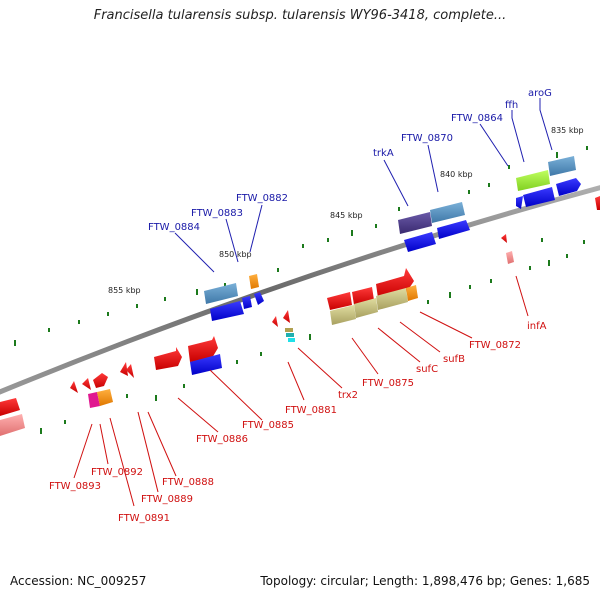 The height and width of the screenshot is (600, 600). What do you see at coordinates (10, 407) in the screenshot?
I see `gene-edge-red-left` at bounding box center [10, 407].